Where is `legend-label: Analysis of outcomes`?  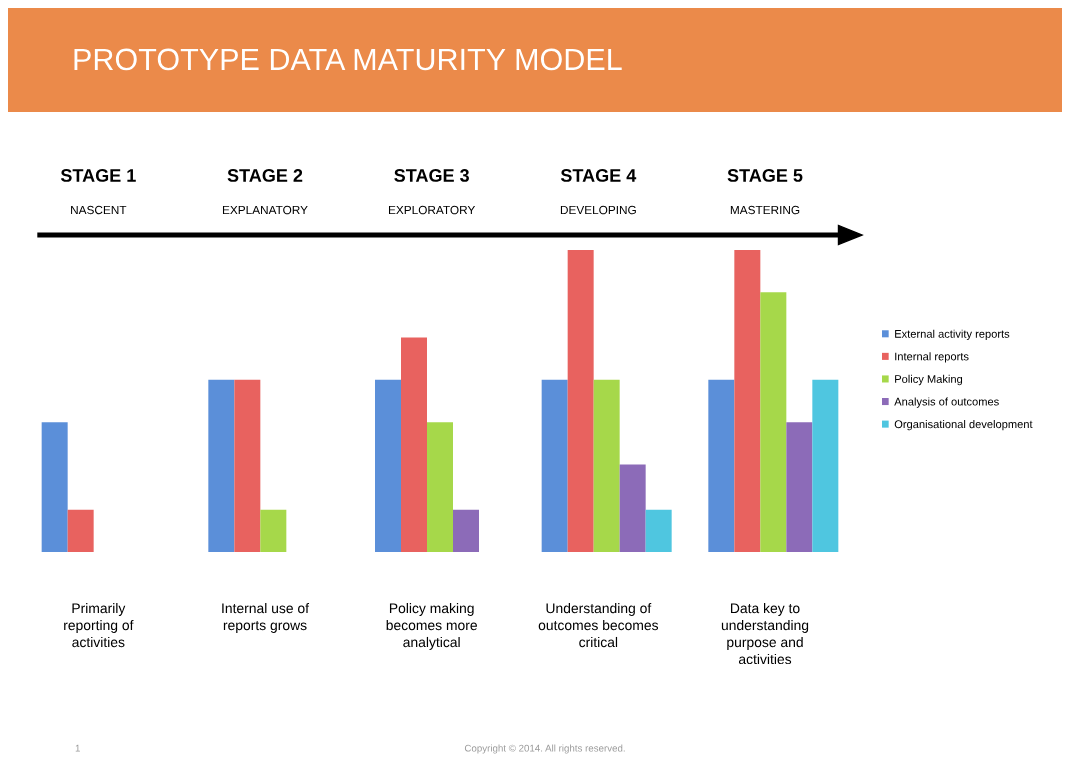
legend-label: Analysis of outcomes is located at coordinates (946, 402).